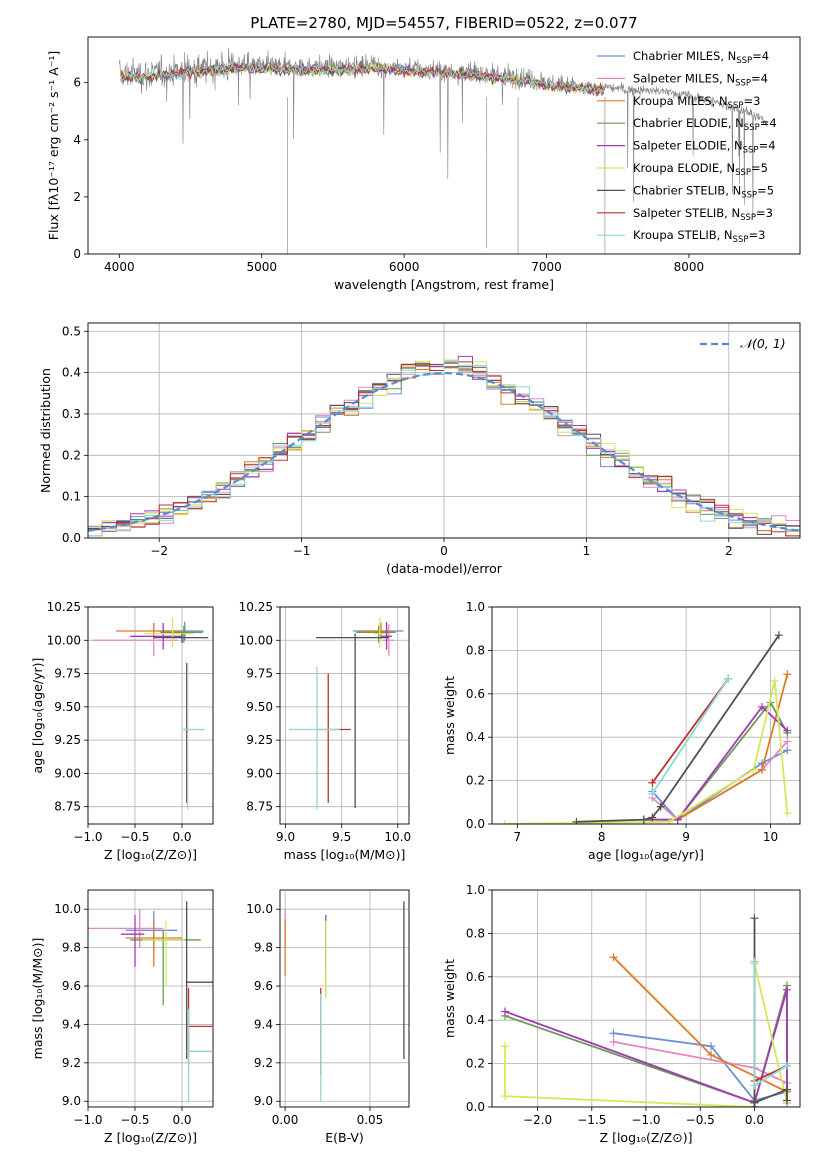 Image resolution: width=819 pixels, height=1170 pixels. Describe the element at coordinates (53, 145) in the screenshot. I see `y-axis-label: Flux [fλ10⁻¹⁷ erg cm⁻² s⁻¹ A⁻¹]` at that location.